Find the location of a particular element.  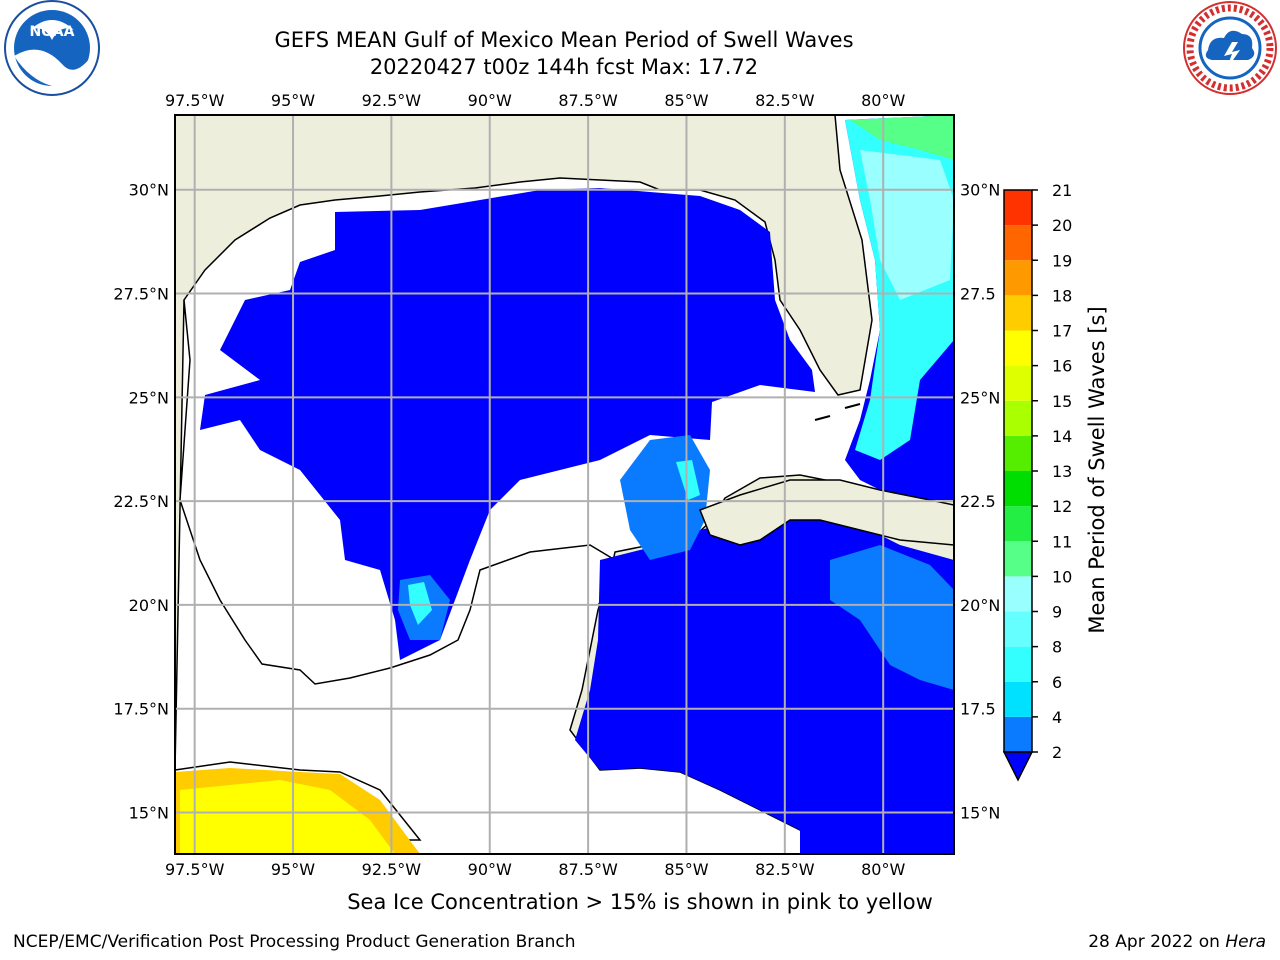

lat-tick-label-left: 22.5°N is located at coordinates (141, 501).